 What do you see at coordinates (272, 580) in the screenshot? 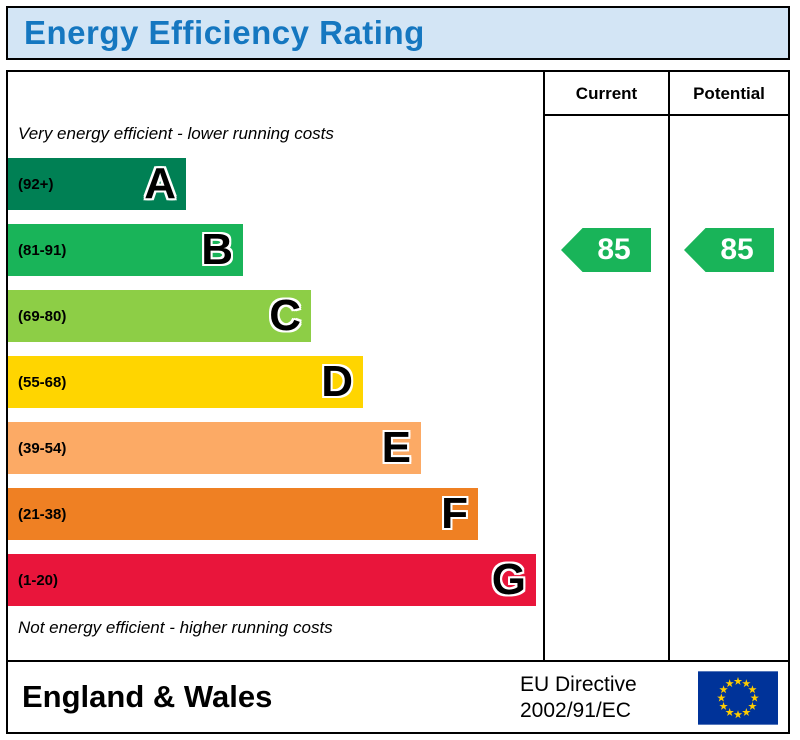
I see `band-bar-g: (1-20) G` at bounding box center [272, 580].